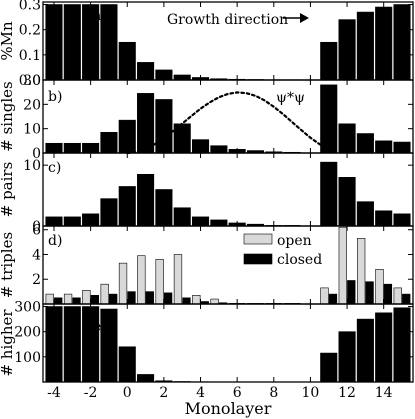 The image size is (415, 419). Describe the element at coordinates (72, 221) in the screenshot. I see `bar-c--3` at that location.